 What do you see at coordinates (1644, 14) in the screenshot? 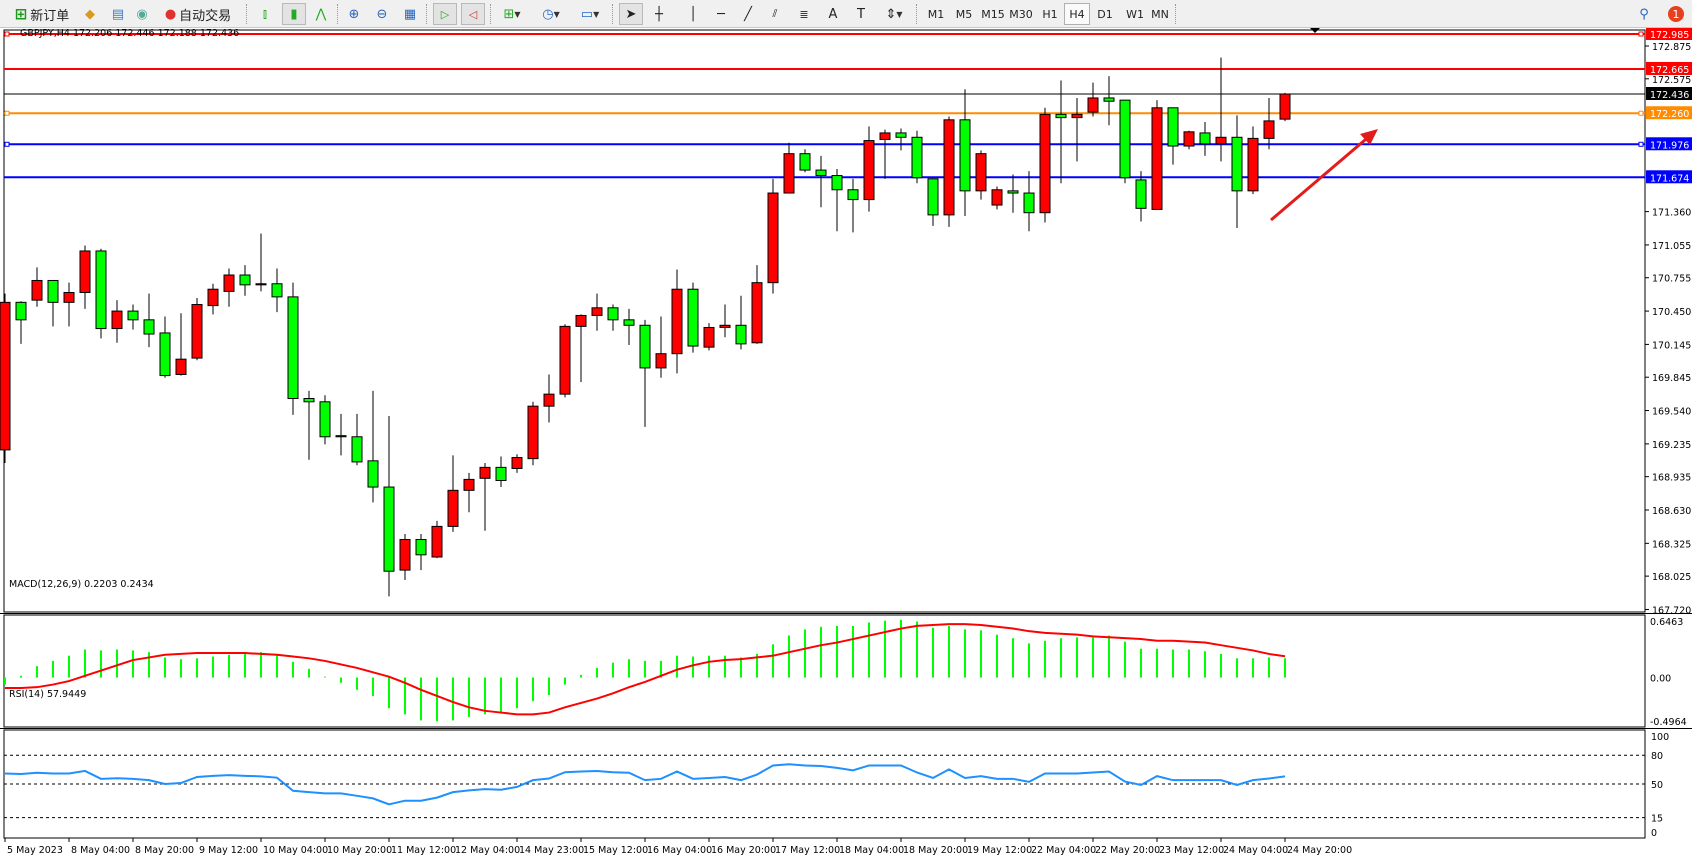
I see `search-icon: ⚲` at bounding box center [1644, 14].